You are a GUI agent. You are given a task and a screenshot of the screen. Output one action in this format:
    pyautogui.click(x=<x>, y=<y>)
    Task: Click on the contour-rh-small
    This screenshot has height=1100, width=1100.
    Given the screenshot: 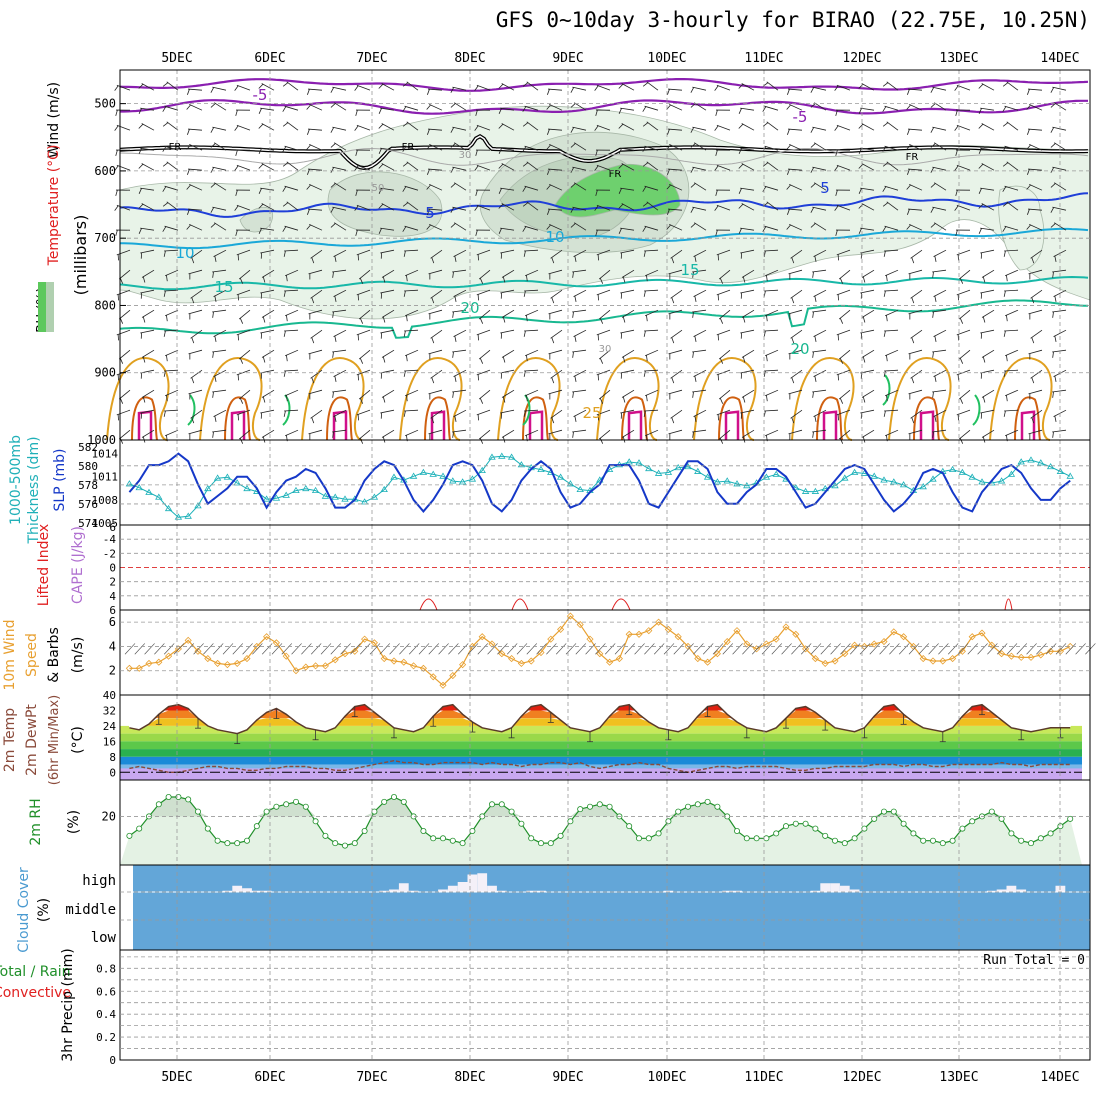 What is the action you would take?
    pyautogui.click(x=191, y=410)
    